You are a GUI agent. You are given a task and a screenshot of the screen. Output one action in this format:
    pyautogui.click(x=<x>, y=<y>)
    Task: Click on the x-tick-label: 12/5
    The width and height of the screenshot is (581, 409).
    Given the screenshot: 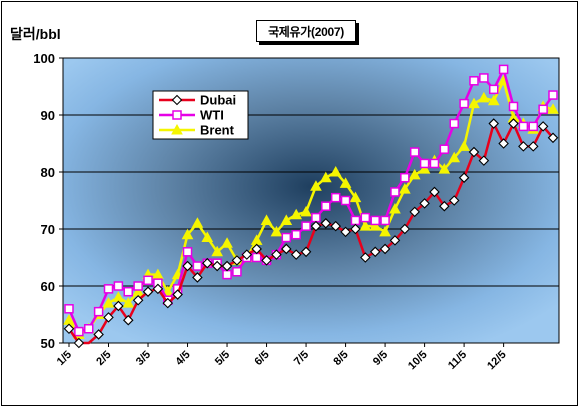 What is the action you would take?
    pyautogui.click(x=497, y=361)
    